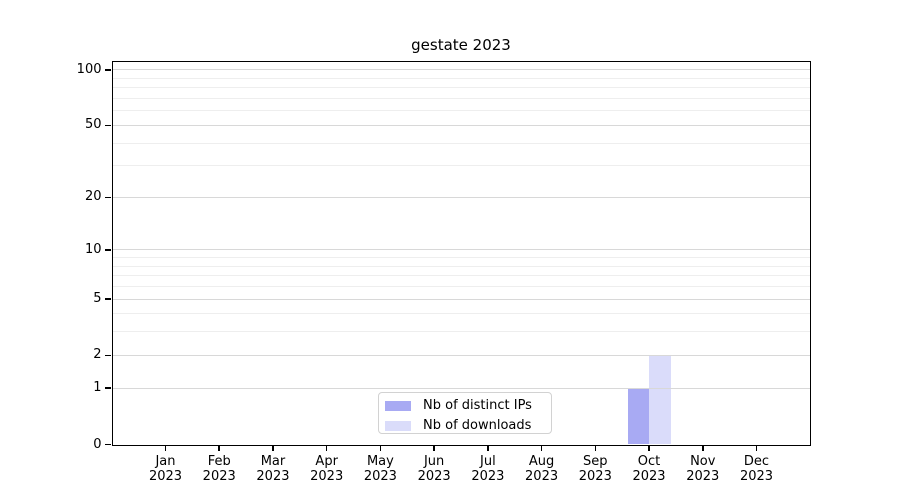 The width and height of the screenshot is (900, 500). Describe the element at coordinates (638, 416) in the screenshot. I see `bar-oct-nb-of-distinct-ips` at that location.